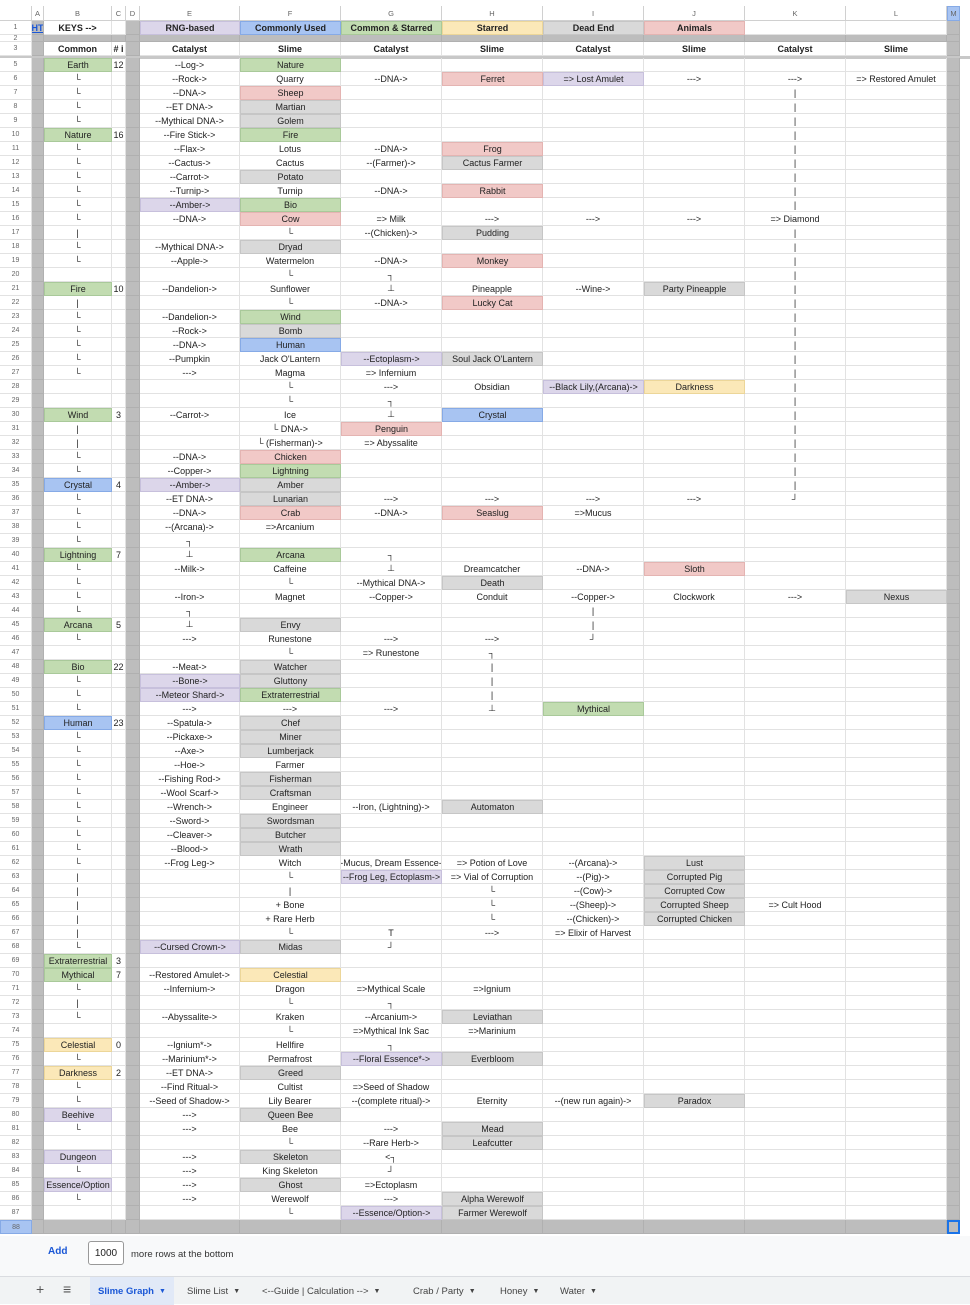 The width and height of the screenshot is (970, 1305). I want to click on cell-h1: Starred, so click(492, 28).